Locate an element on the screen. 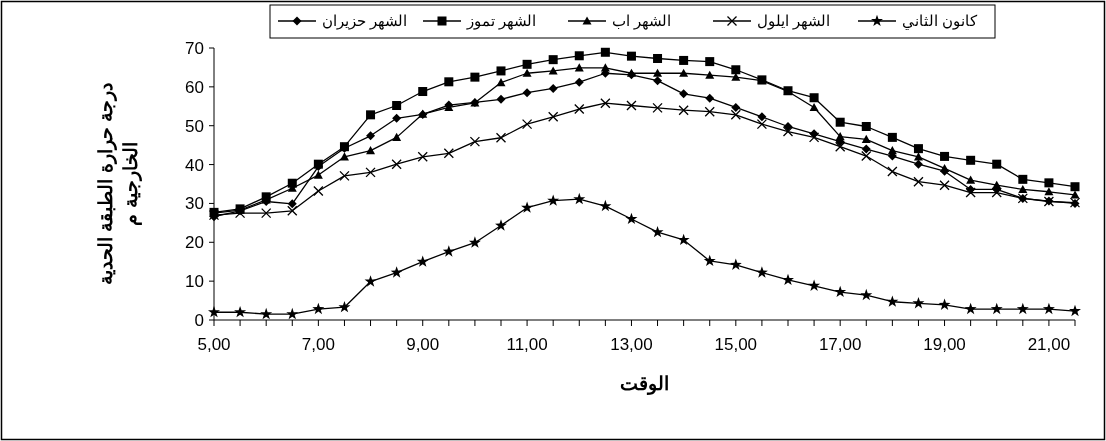 The width and height of the screenshot is (1106, 441). legend-label: كانون الثاني is located at coordinates (940, 21).